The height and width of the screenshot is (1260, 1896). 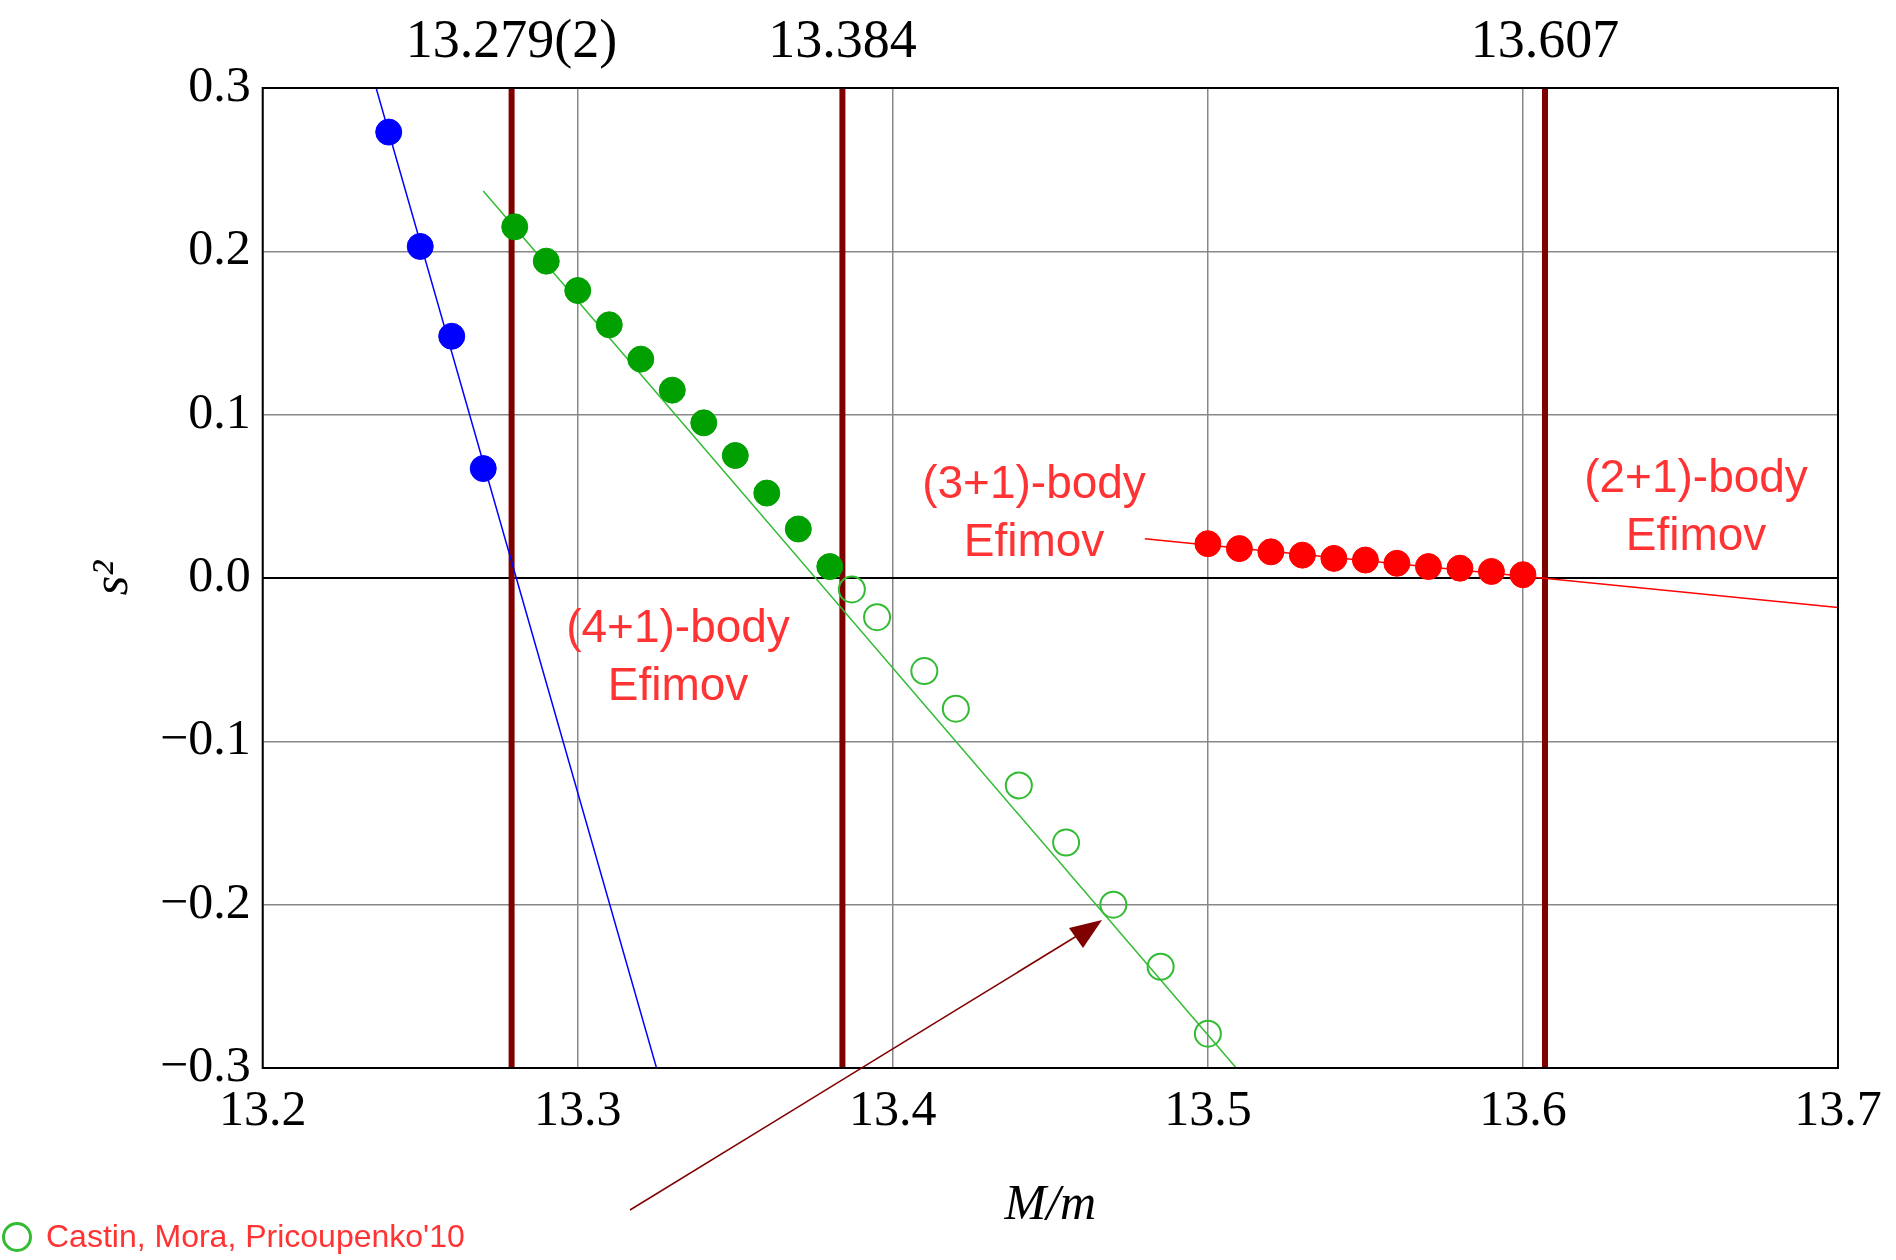 I want to click on y-tick-label: 0.3, so click(x=219, y=84).